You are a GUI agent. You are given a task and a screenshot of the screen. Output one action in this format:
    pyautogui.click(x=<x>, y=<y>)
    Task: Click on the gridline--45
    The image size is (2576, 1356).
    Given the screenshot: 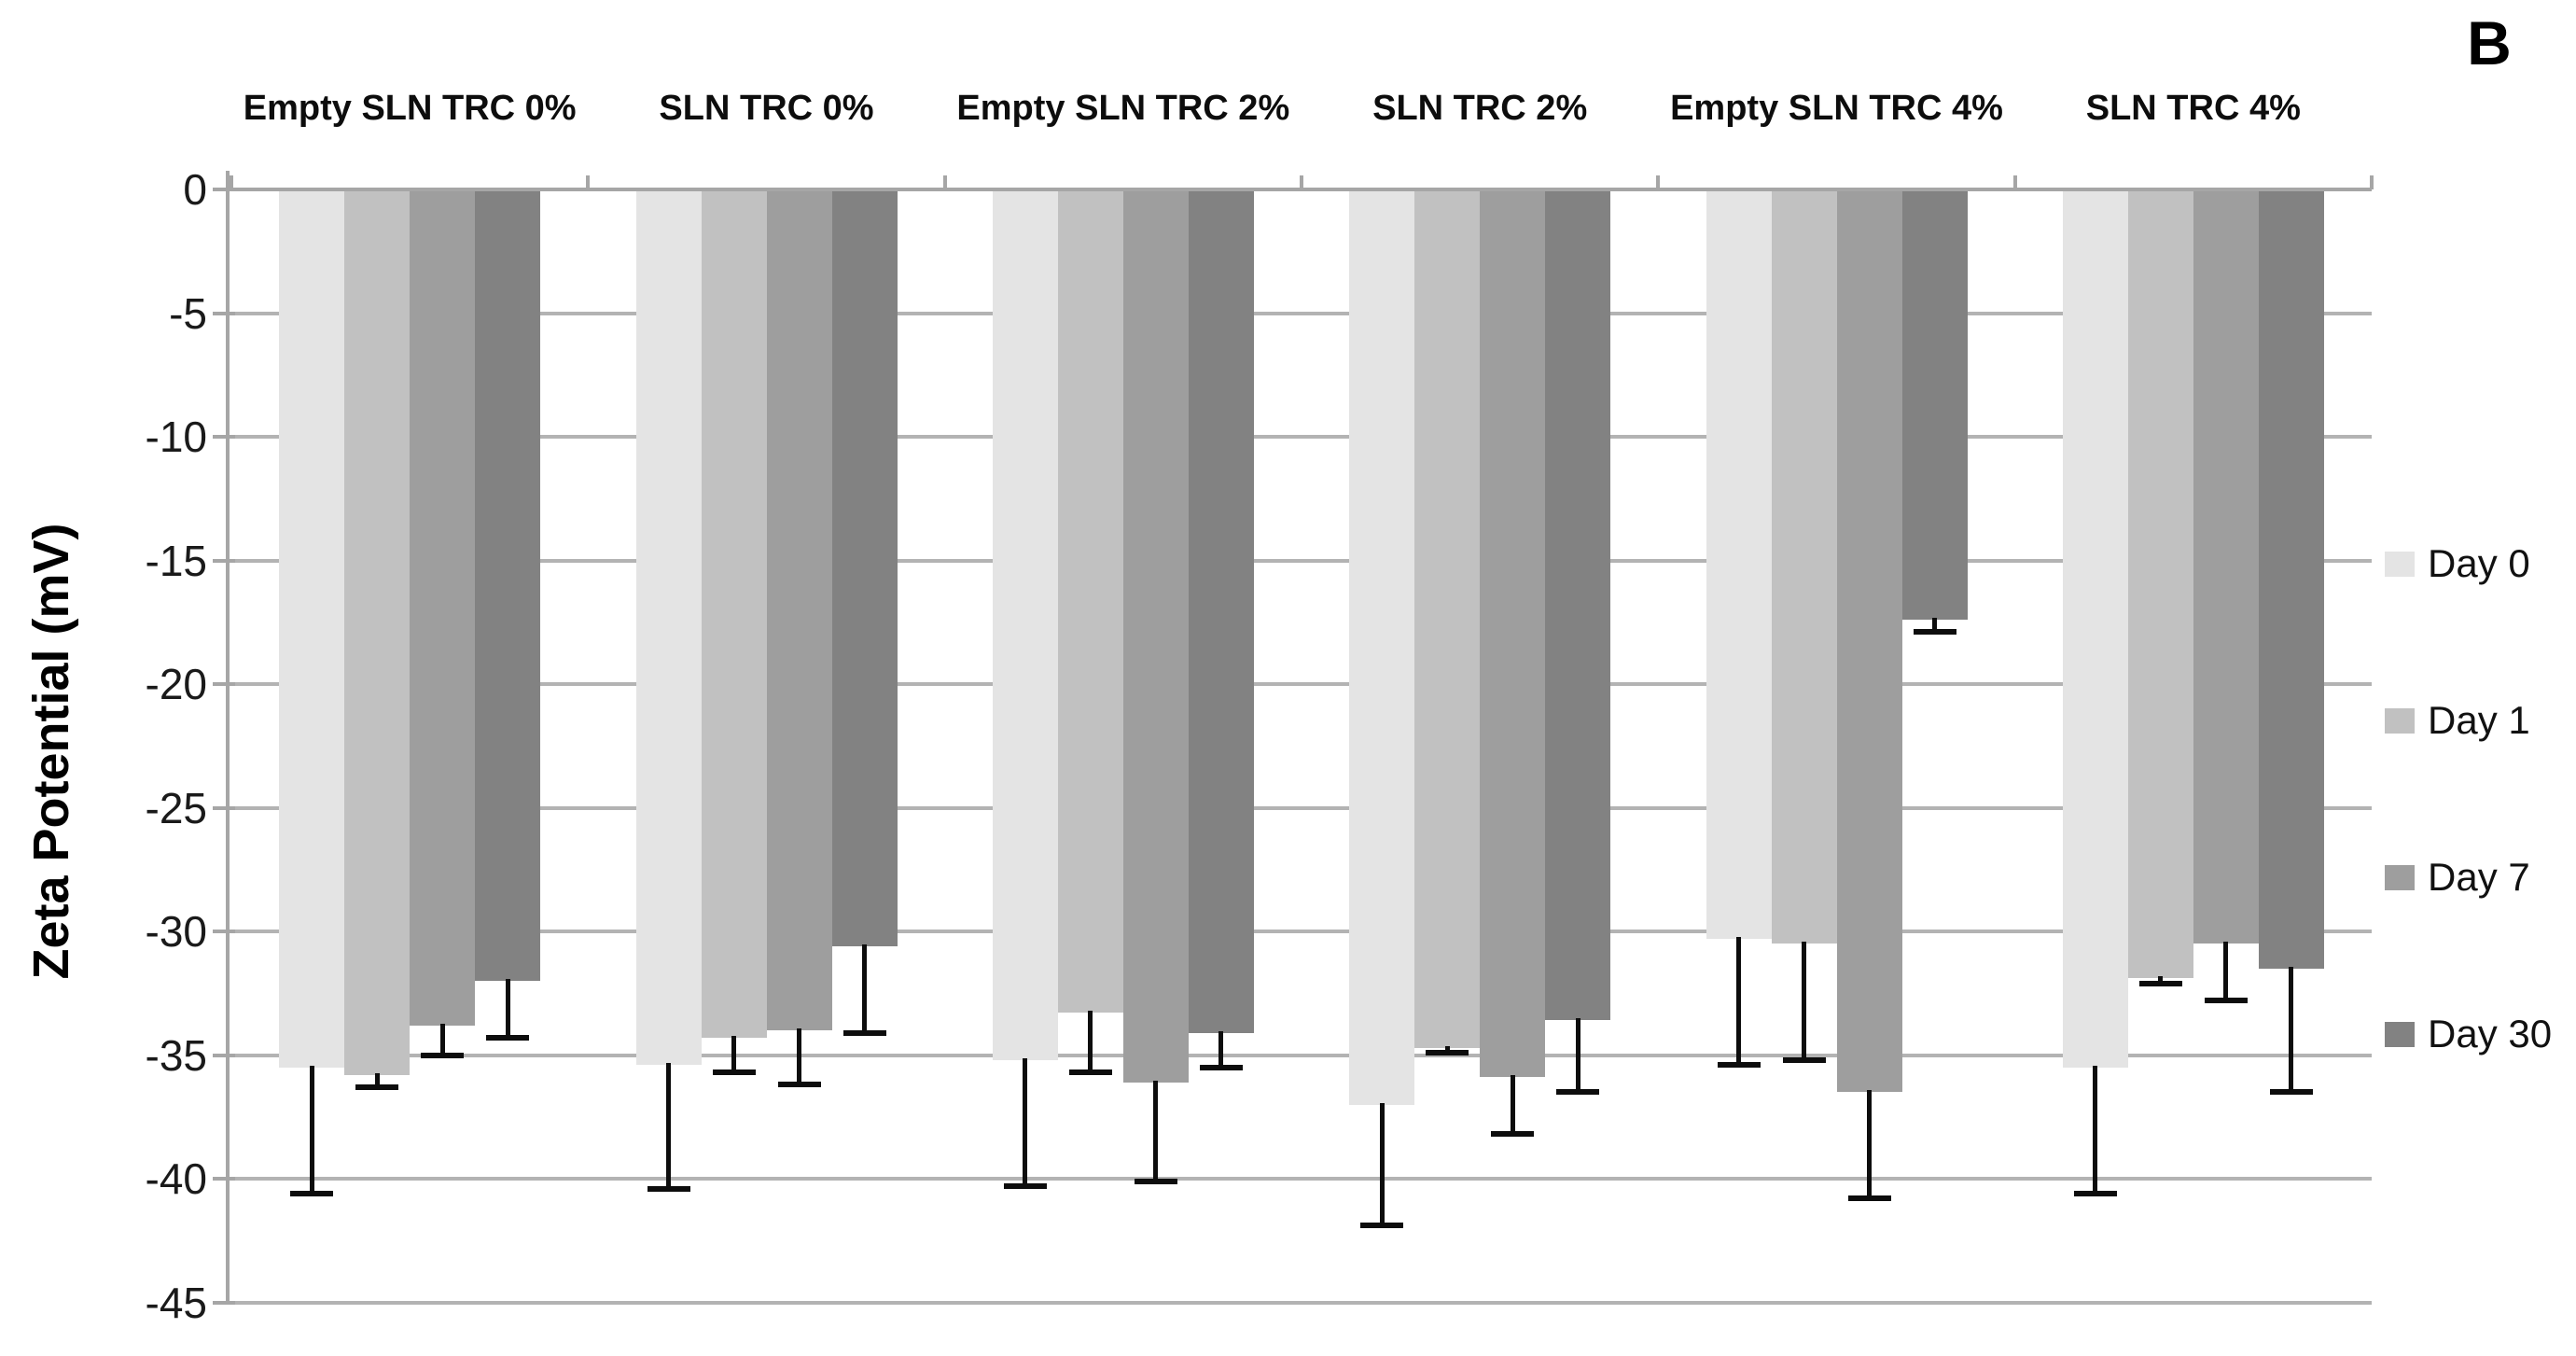 What is the action you would take?
    pyautogui.click(x=1301, y=1302)
    